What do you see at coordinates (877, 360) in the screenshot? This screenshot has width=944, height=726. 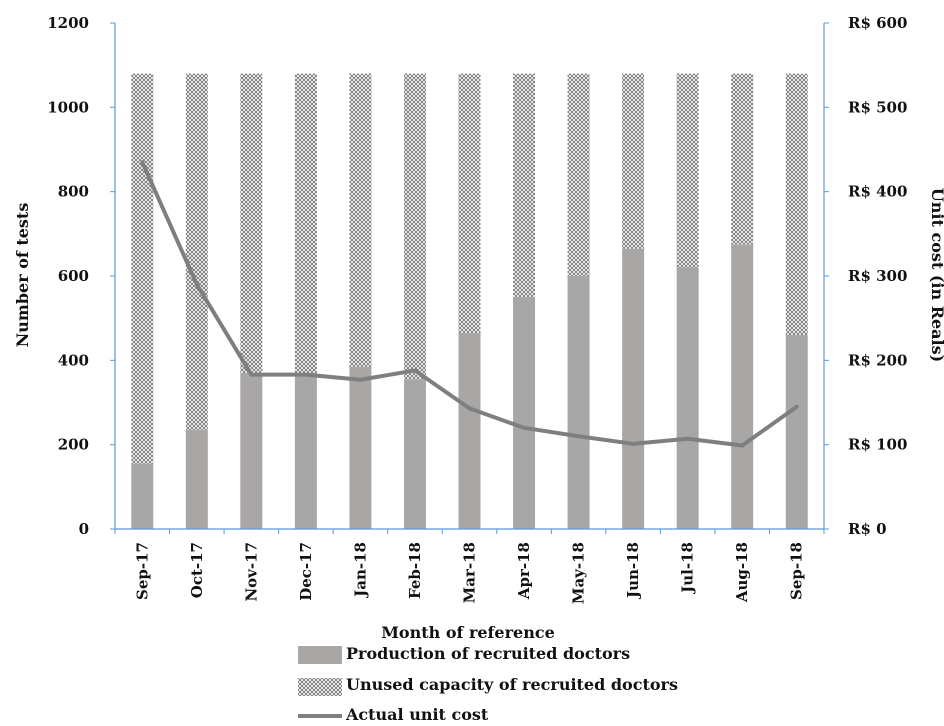 I see `y2-tick-label: R$ 200` at bounding box center [877, 360].